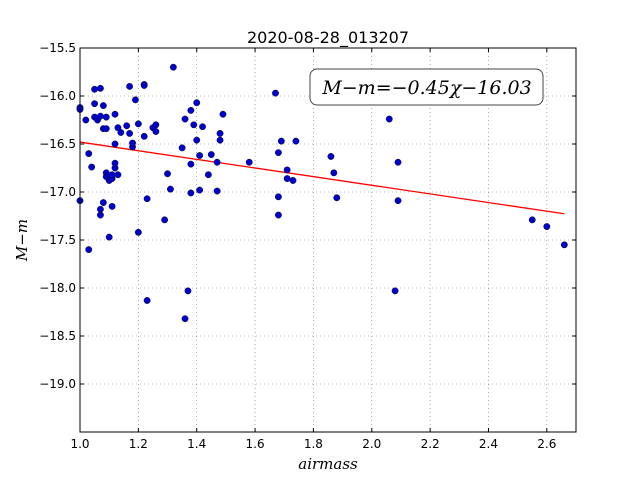 This screenshot has height=480, width=640. I want to click on x-tick-label: 2.6, so click(546, 444).